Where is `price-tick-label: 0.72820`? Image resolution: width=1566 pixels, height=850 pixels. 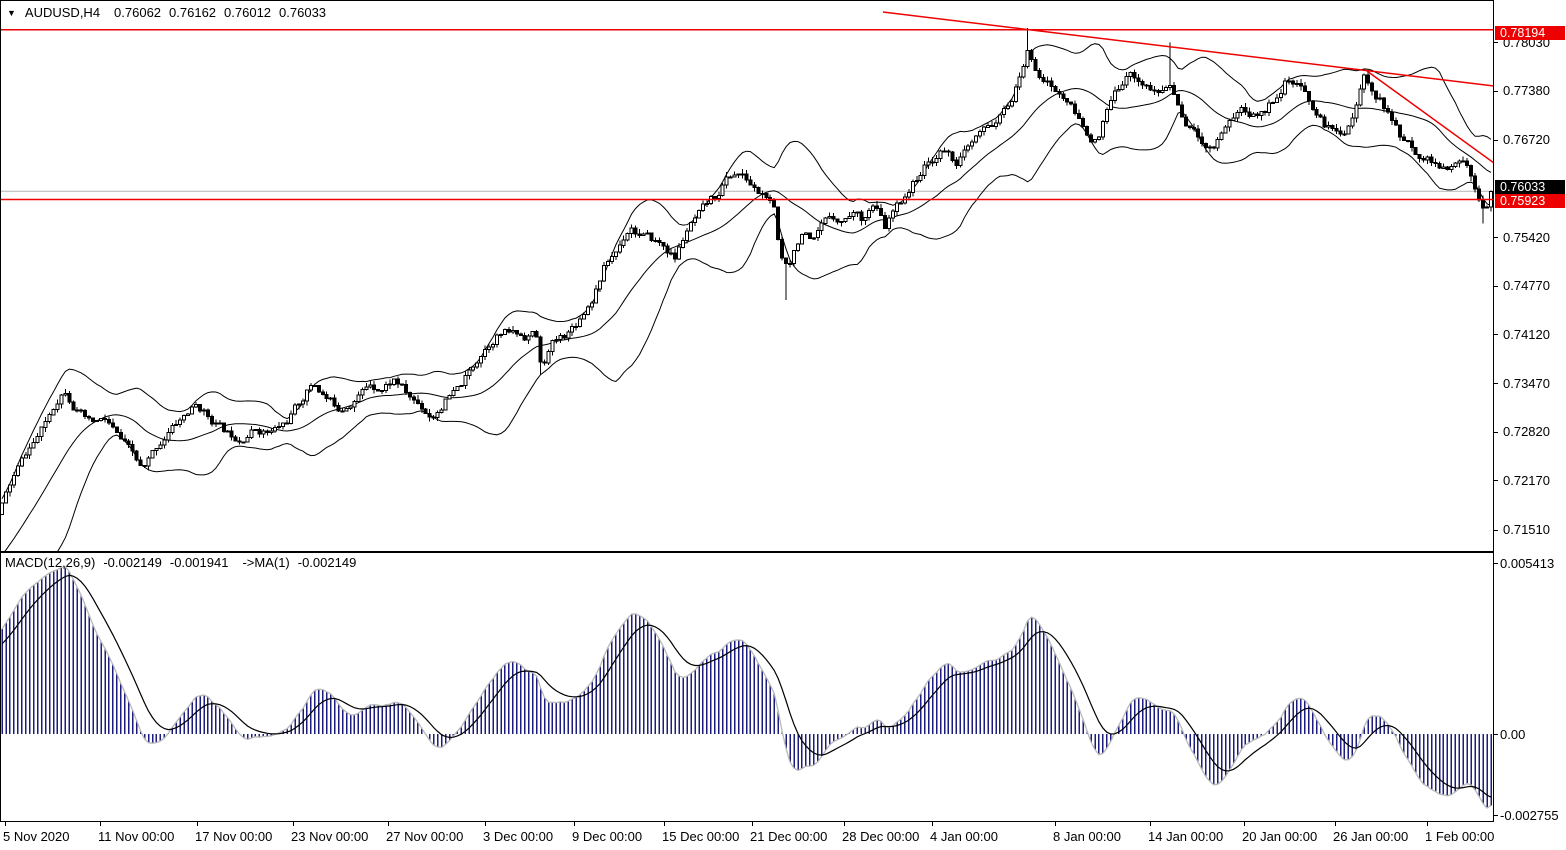
price-tick-label: 0.72820 is located at coordinates (1526, 432).